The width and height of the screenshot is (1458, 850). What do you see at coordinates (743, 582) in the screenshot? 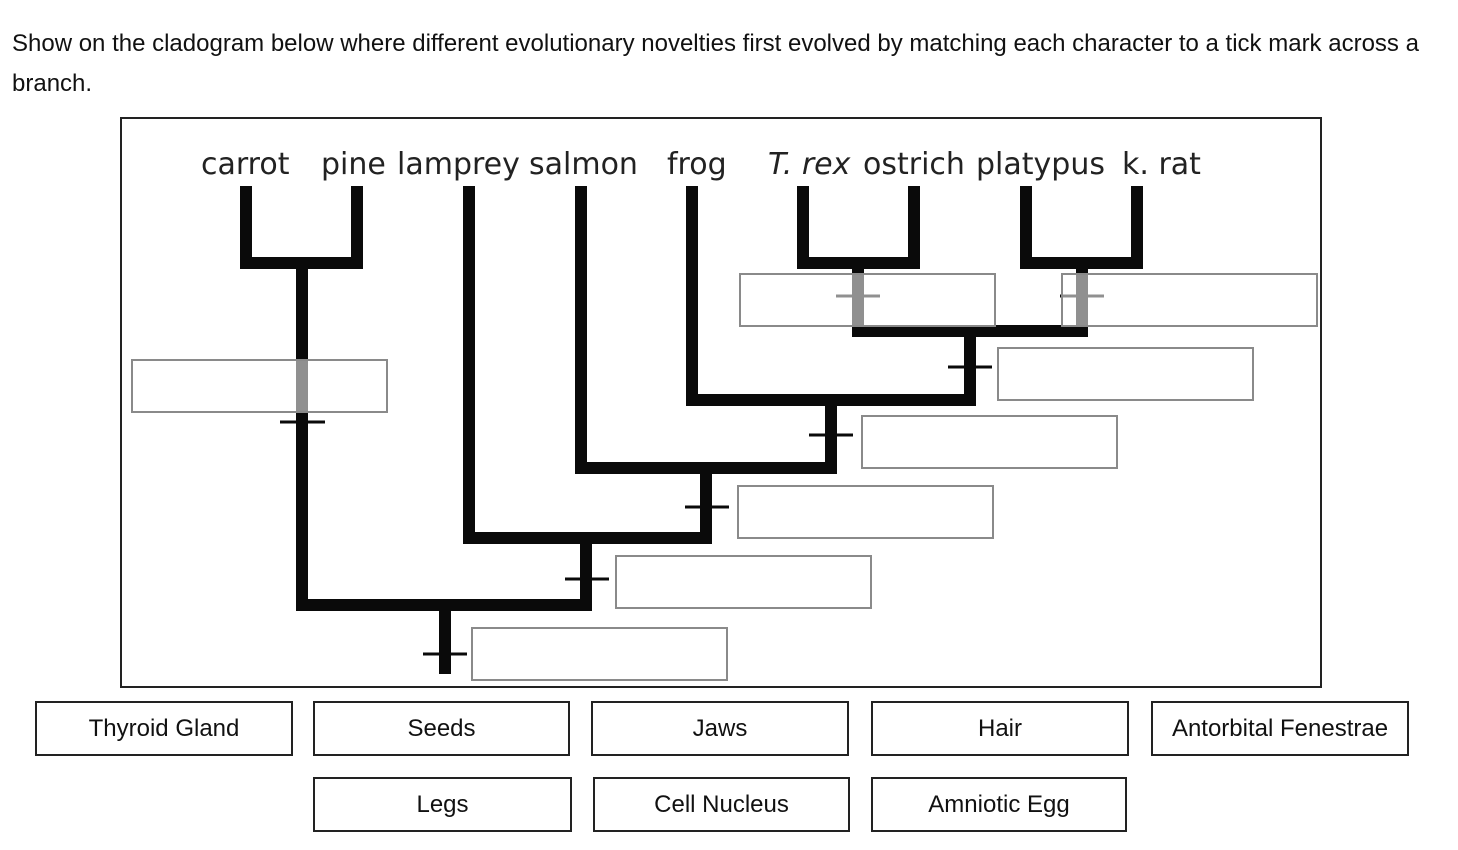
I see `drop-zone-vertebrates` at bounding box center [743, 582].